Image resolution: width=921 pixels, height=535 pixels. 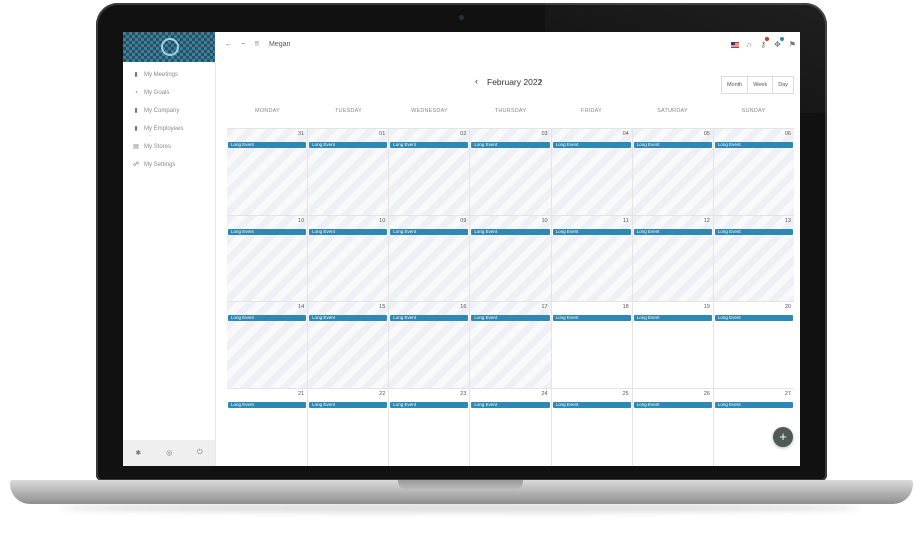 What do you see at coordinates (734, 44) in the screenshot?
I see `us-flag-icon` at bounding box center [734, 44].